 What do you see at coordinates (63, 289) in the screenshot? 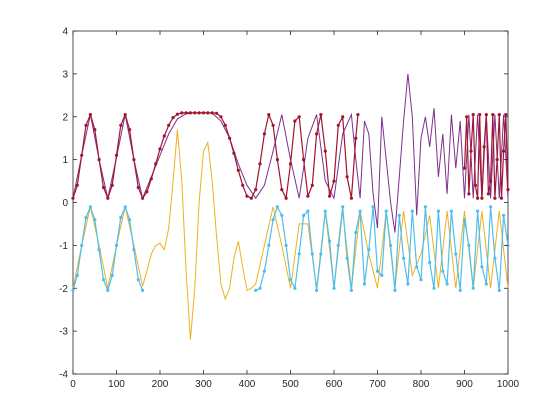
I see `y-tick-label: -2` at bounding box center [63, 289].